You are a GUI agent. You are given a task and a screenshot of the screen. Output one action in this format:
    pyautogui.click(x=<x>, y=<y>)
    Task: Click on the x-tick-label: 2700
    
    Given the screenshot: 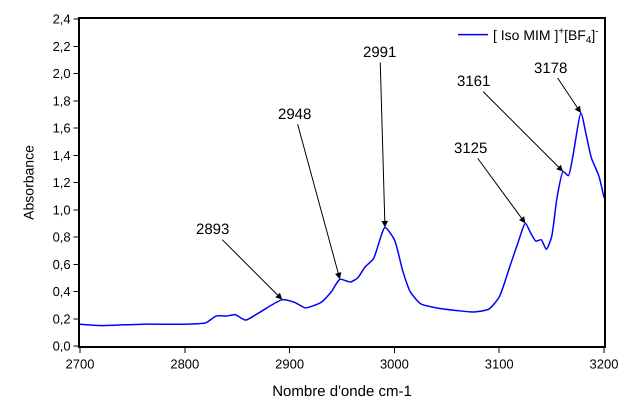 What is the action you would take?
    pyautogui.click(x=80, y=364)
    